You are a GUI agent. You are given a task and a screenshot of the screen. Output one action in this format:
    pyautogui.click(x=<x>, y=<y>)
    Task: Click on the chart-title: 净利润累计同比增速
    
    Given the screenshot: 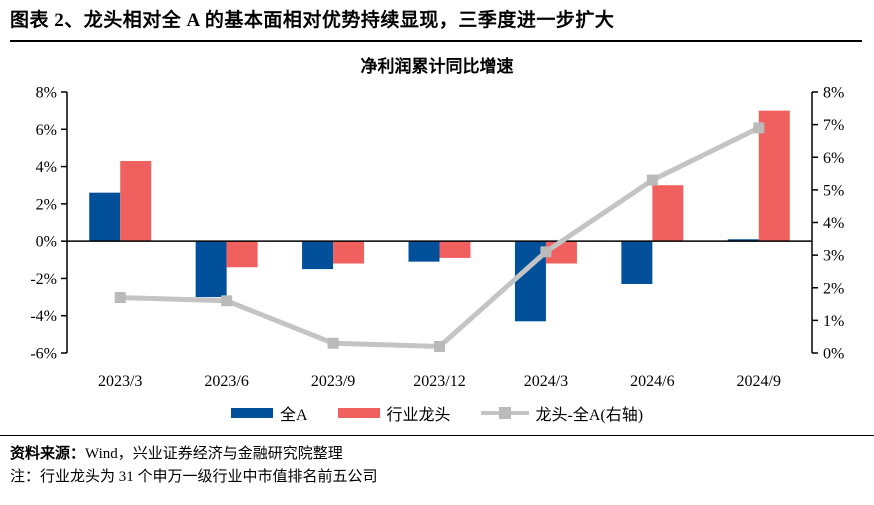 What is the action you would take?
    pyautogui.click(x=437, y=66)
    